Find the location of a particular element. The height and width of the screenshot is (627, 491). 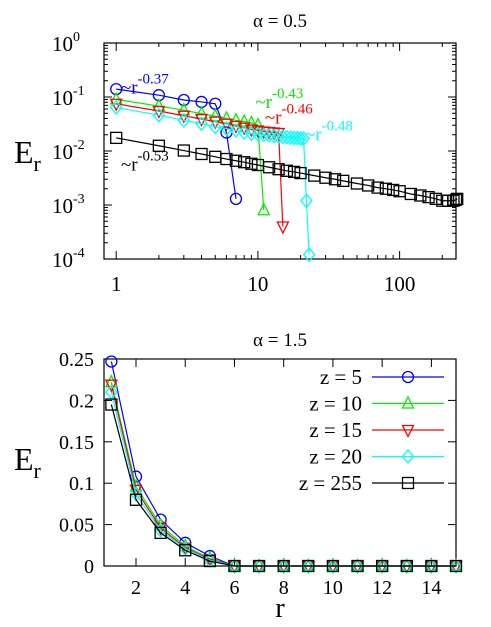

legend-label-2: z = 15 is located at coordinates (335, 430).